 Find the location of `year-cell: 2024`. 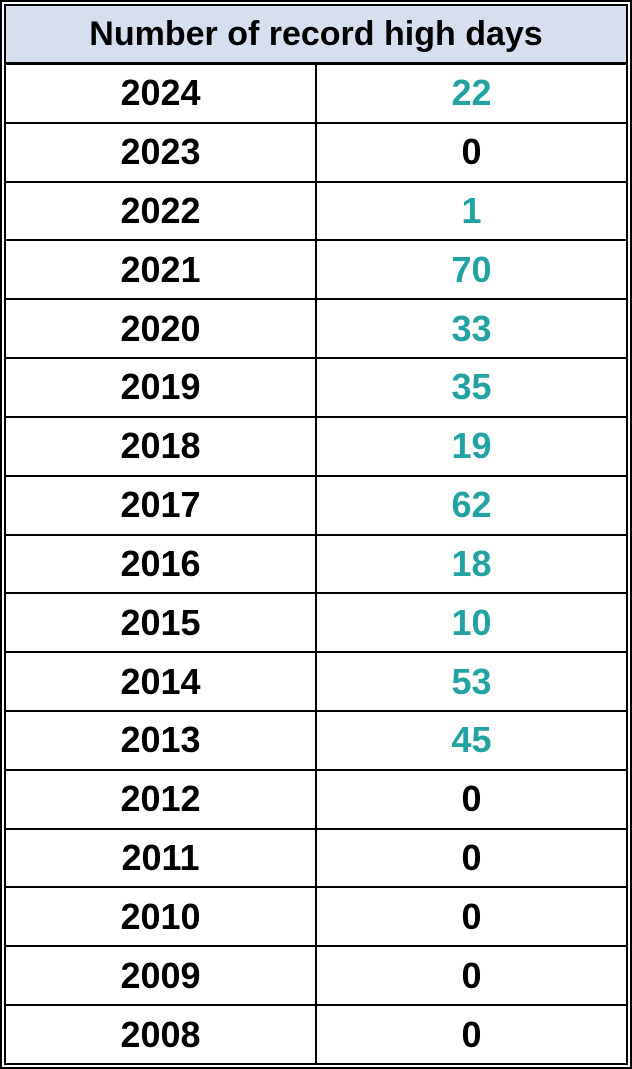

year-cell: 2024 is located at coordinates (161, 93).